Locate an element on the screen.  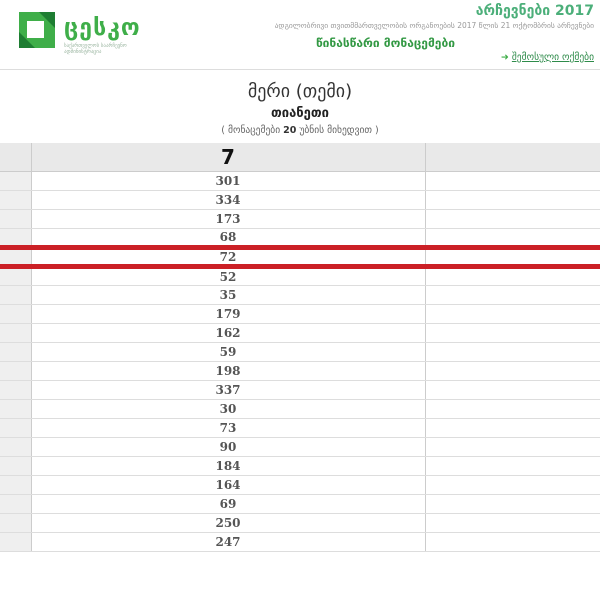
table-row: 184 is located at coordinates (300, 466).